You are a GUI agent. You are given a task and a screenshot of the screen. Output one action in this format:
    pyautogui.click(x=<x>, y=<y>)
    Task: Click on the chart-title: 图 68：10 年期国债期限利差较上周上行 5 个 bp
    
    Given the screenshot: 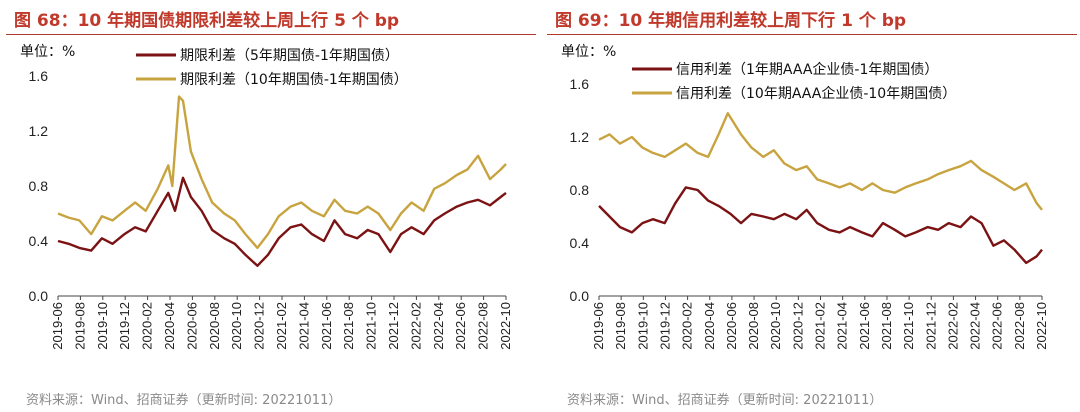 What is the action you would take?
    pyautogui.click(x=207, y=21)
    